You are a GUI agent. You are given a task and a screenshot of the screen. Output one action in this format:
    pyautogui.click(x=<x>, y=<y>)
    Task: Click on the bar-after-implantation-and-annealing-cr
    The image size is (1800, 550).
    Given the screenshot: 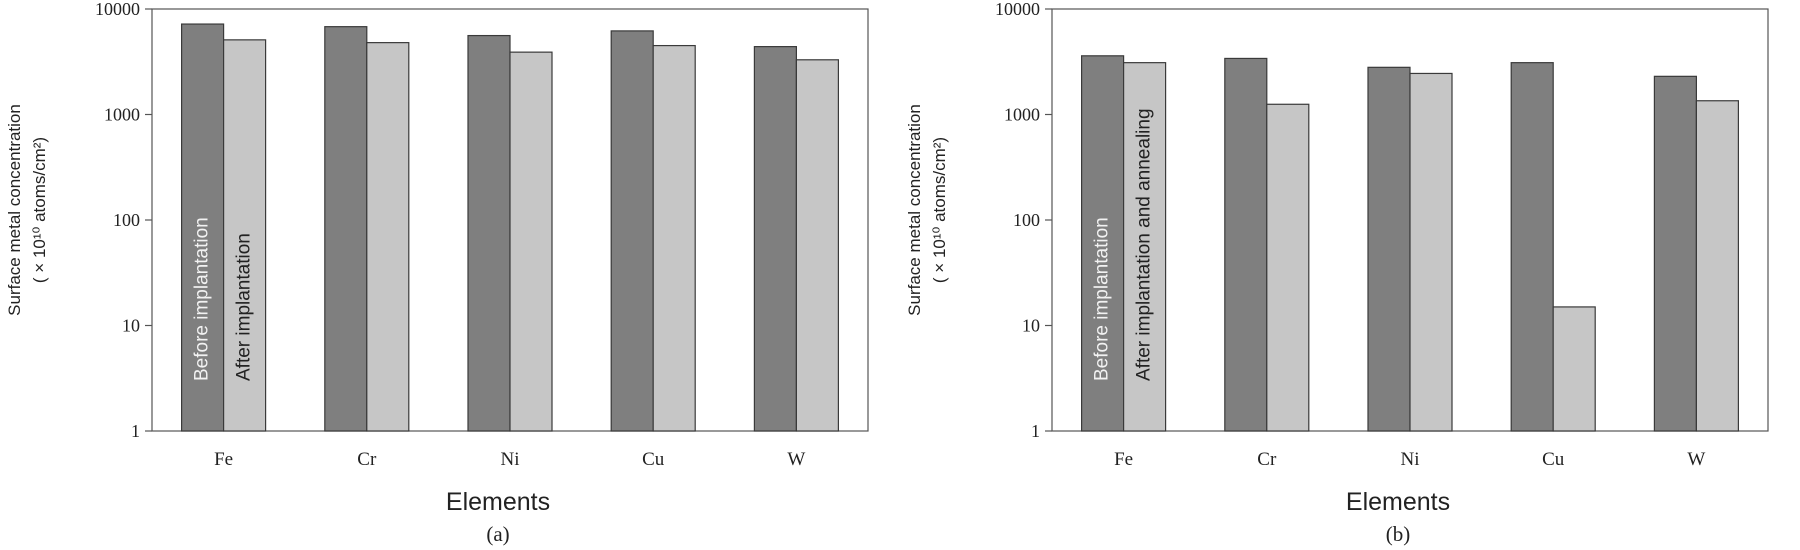 What is the action you would take?
    pyautogui.click(x=1288, y=267)
    